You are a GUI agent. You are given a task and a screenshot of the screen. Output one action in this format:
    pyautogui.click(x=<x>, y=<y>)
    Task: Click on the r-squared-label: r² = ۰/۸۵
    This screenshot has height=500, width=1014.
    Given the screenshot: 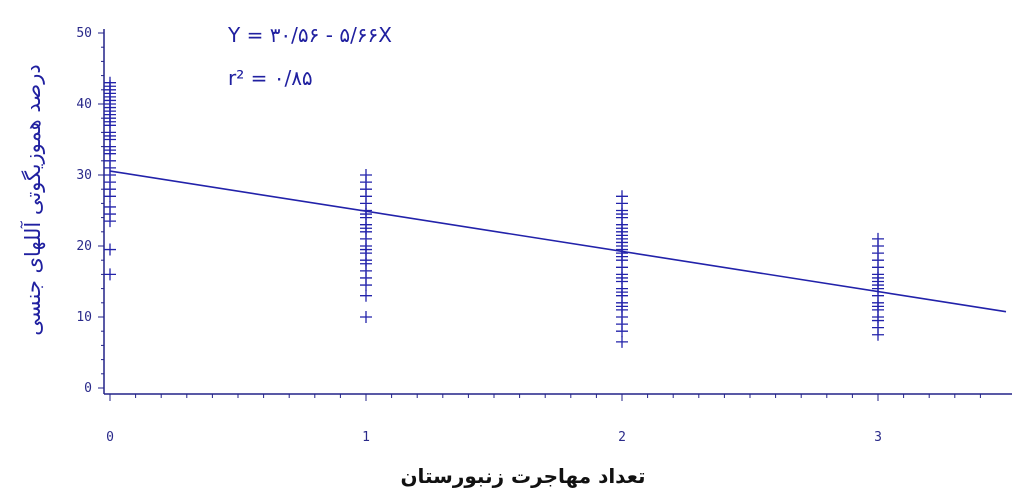 What is the action you would take?
    pyautogui.click(x=270, y=78)
    